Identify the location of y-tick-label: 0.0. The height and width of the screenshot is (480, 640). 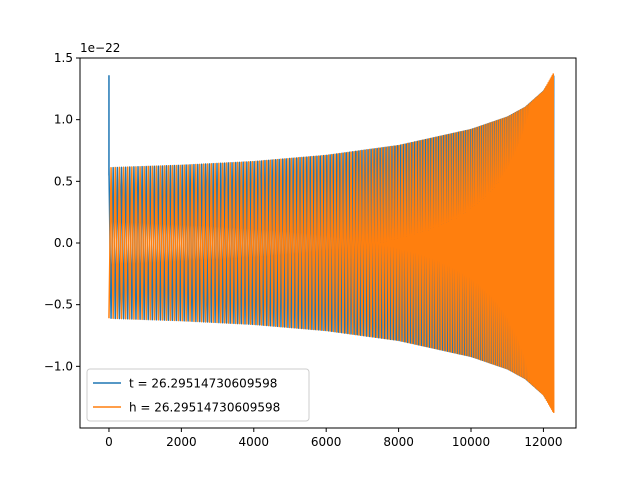
(63, 243).